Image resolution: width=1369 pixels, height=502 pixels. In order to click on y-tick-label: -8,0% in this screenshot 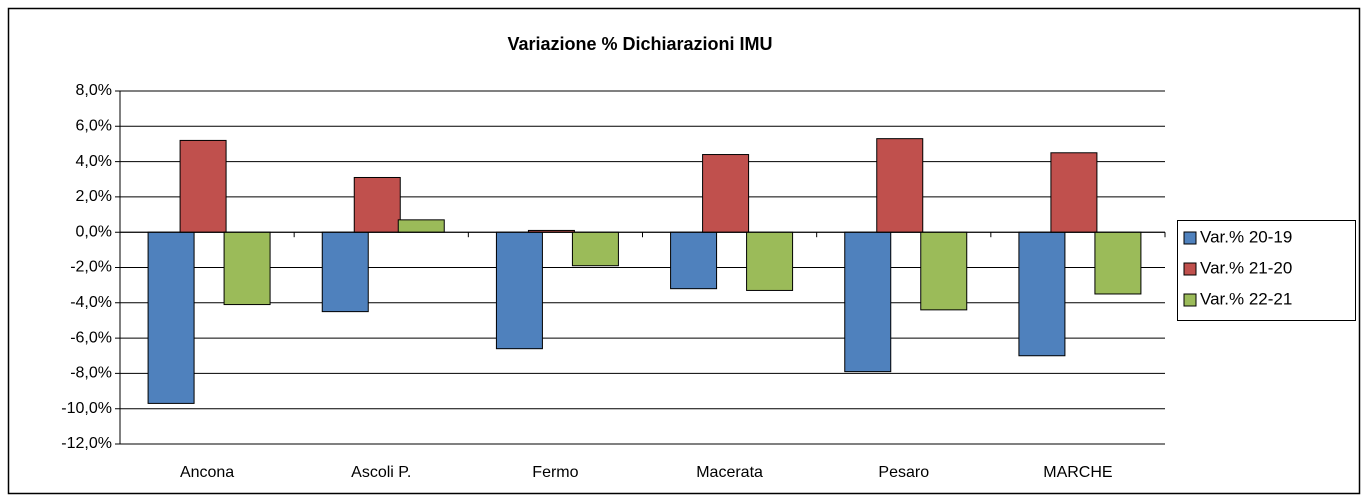, I will do `click(91, 373)`.